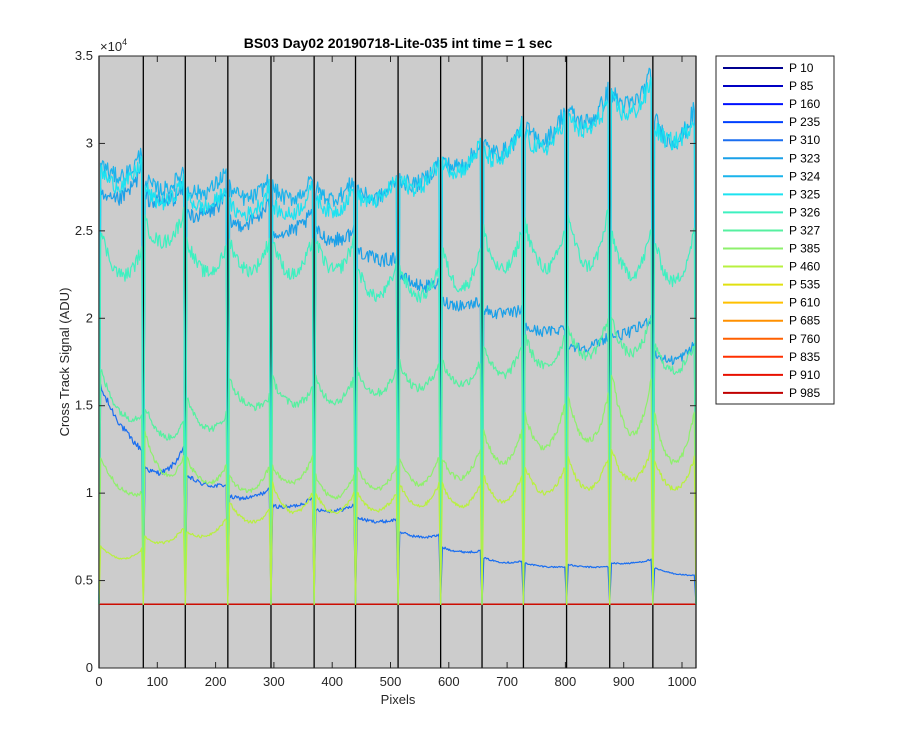 The image size is (900, 750). What do you see at coordinates (804, 249) in the screenshot?
I see `legend-entry-10: P 385` at bounding box center [804, 249].